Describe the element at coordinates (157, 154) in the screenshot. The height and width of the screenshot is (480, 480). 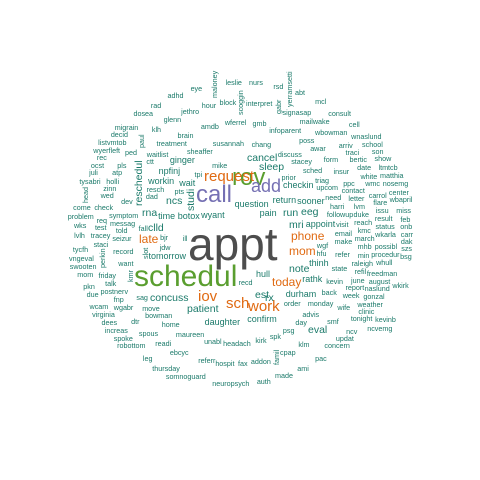
I see `word-waitlist: waitlist` at that location.